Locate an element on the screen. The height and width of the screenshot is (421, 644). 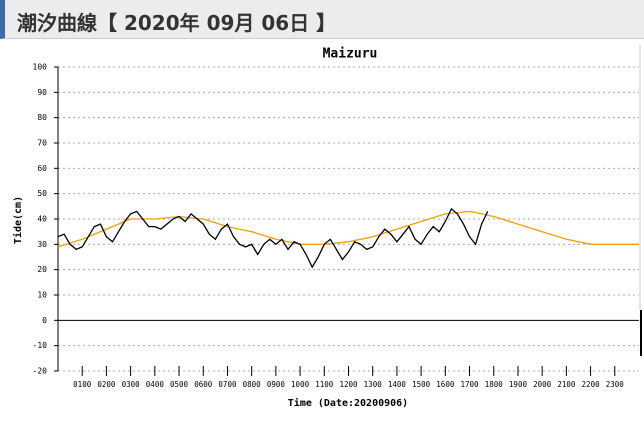
x-tick-label: 1000 is located at coordinates (300, 384).